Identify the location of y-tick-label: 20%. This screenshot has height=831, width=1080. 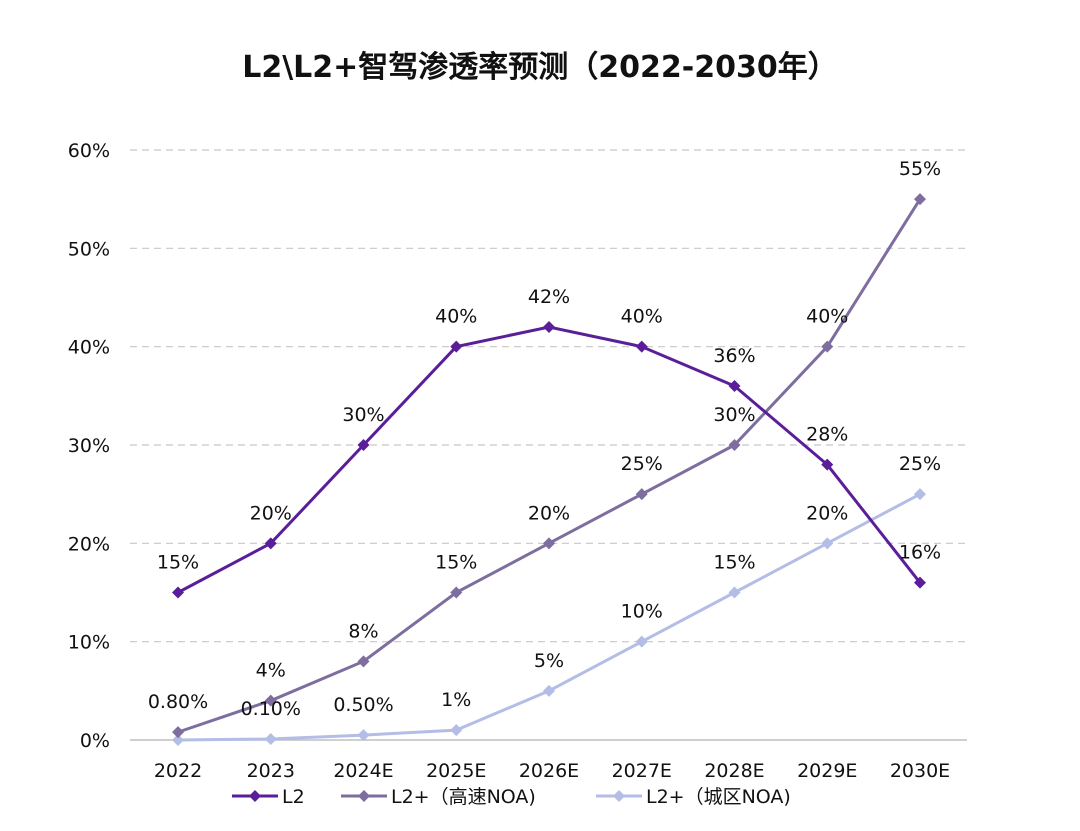
(89, 544).